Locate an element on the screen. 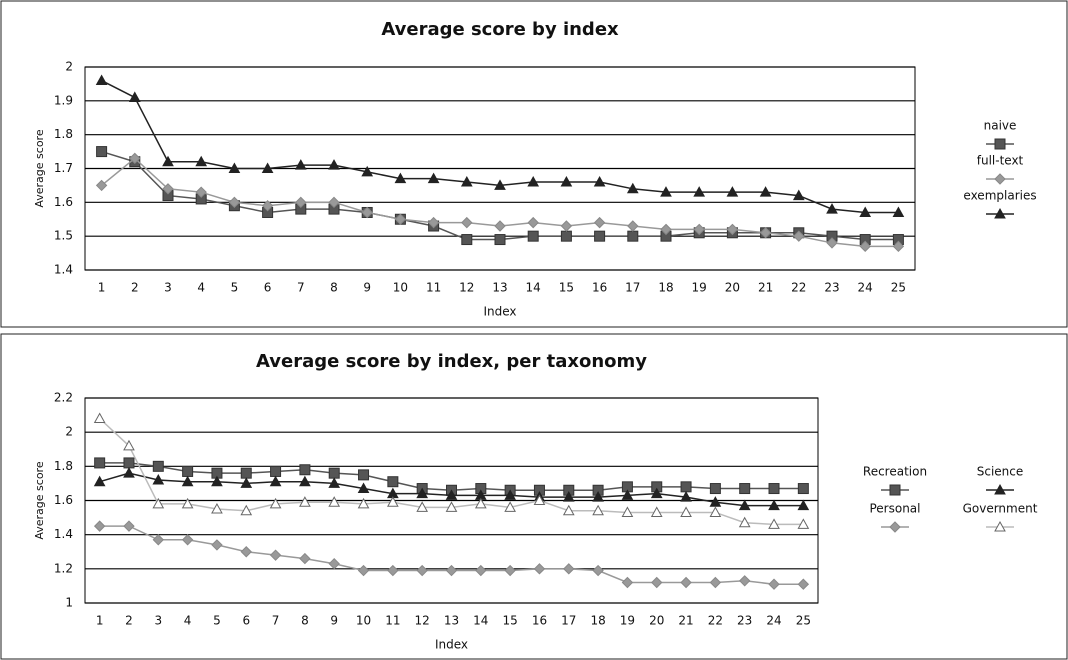 The image size is (1068, 660). x-tick-label: 22 is located at coordinates (715, 621).